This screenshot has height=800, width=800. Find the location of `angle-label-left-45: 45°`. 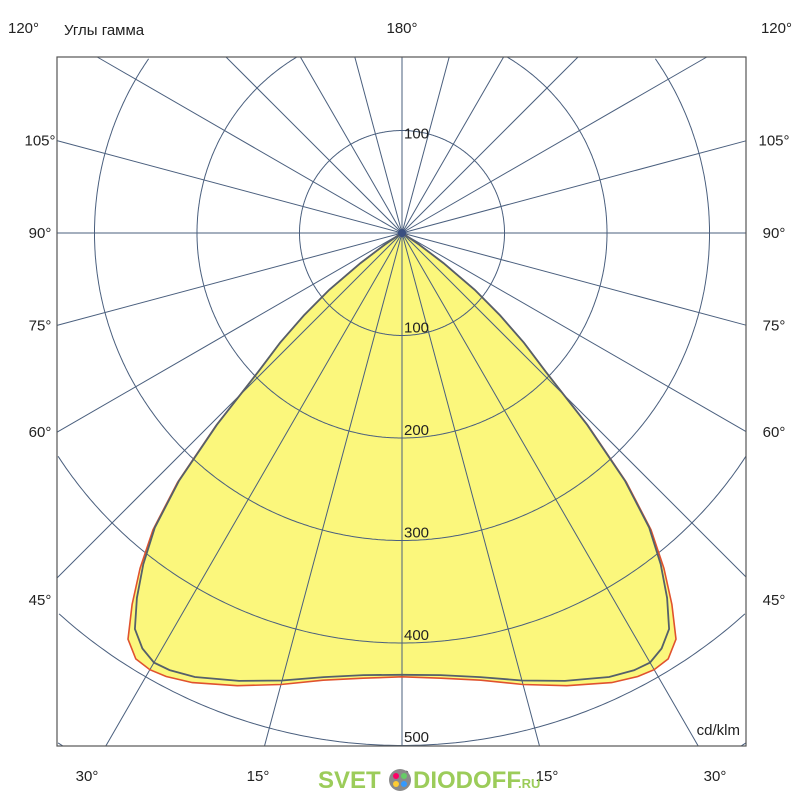

angle-label-left-45: 45° is located at coordinates (40, 600).